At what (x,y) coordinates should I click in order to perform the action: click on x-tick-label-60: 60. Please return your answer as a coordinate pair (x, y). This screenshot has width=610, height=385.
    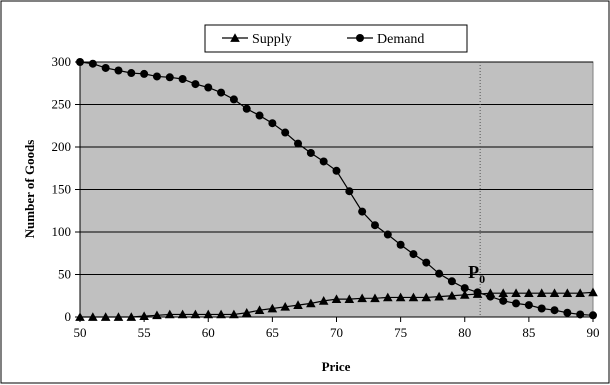
    Looking at the image, I should click on (208, 332).